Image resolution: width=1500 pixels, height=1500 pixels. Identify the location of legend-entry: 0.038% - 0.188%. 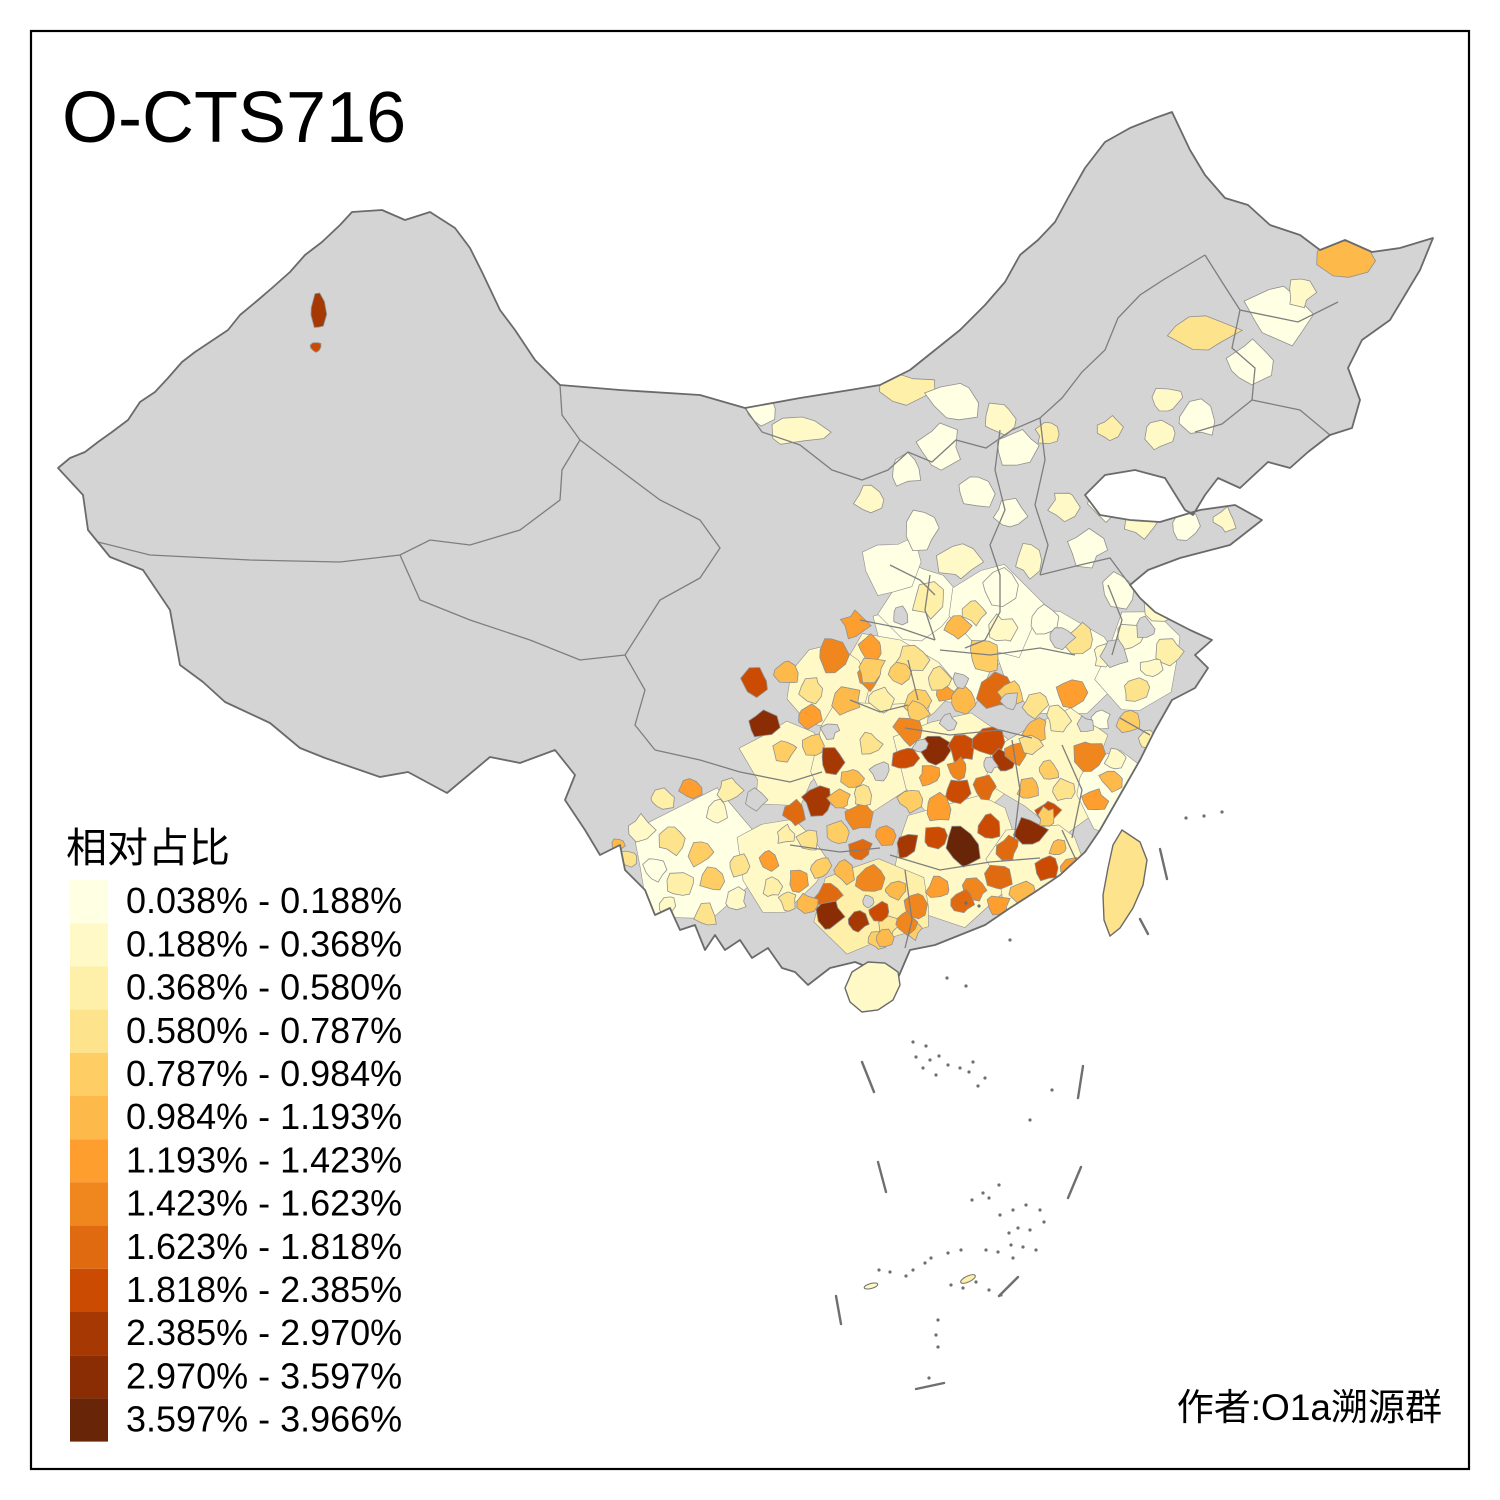
(236, 902).